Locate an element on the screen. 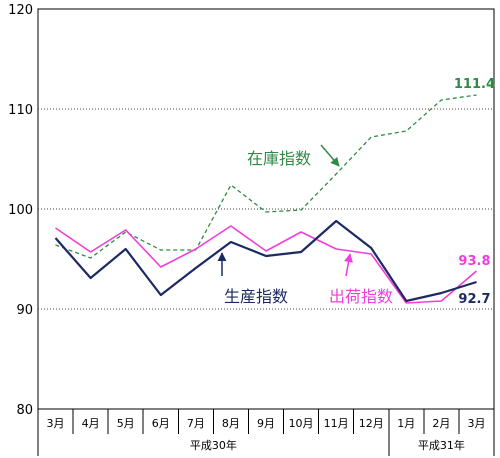  y-tick-label: 80 is located at coordinates (24, 410).